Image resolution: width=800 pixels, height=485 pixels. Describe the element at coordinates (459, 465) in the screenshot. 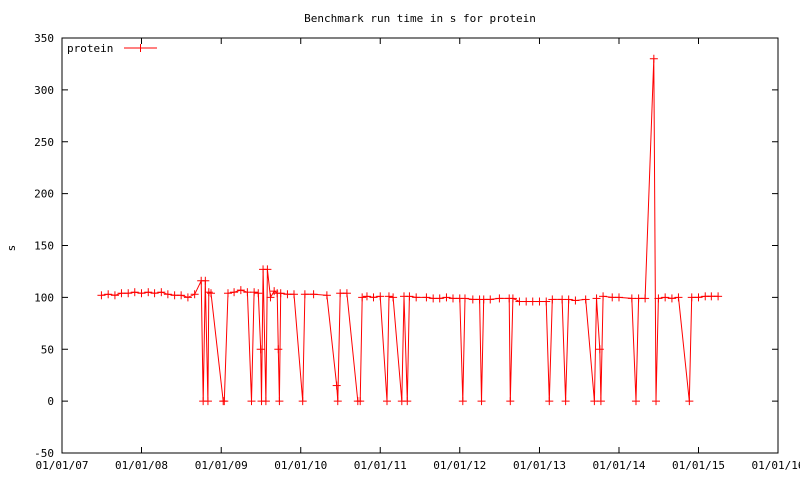

I see `x-tick-label: 01/01/12` at that location.